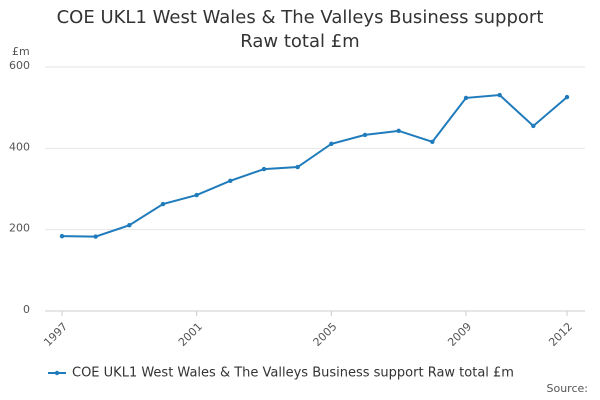  I want to click on x-tick-label: 2005, so click(325, 334).